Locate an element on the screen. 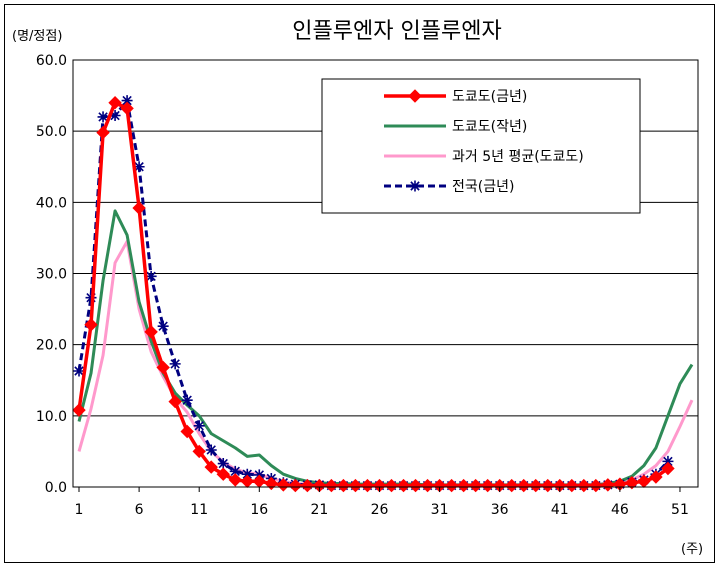 The image size is (721, 569). y-tick-label: 0.0 is located at coordinates (56, 488).